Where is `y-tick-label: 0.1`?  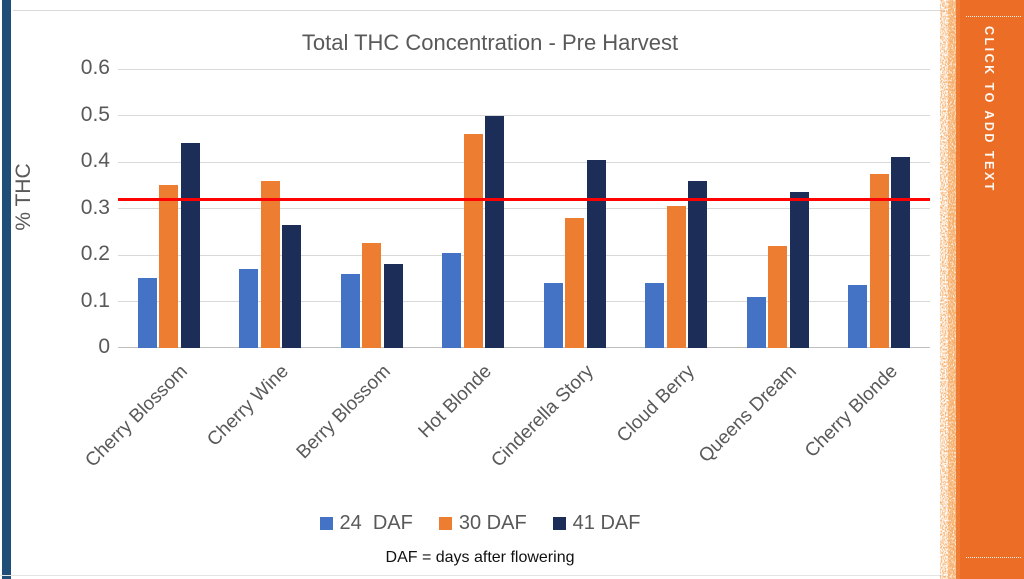 y-tick-label: 0.1 is located at coordinates (95, 300).